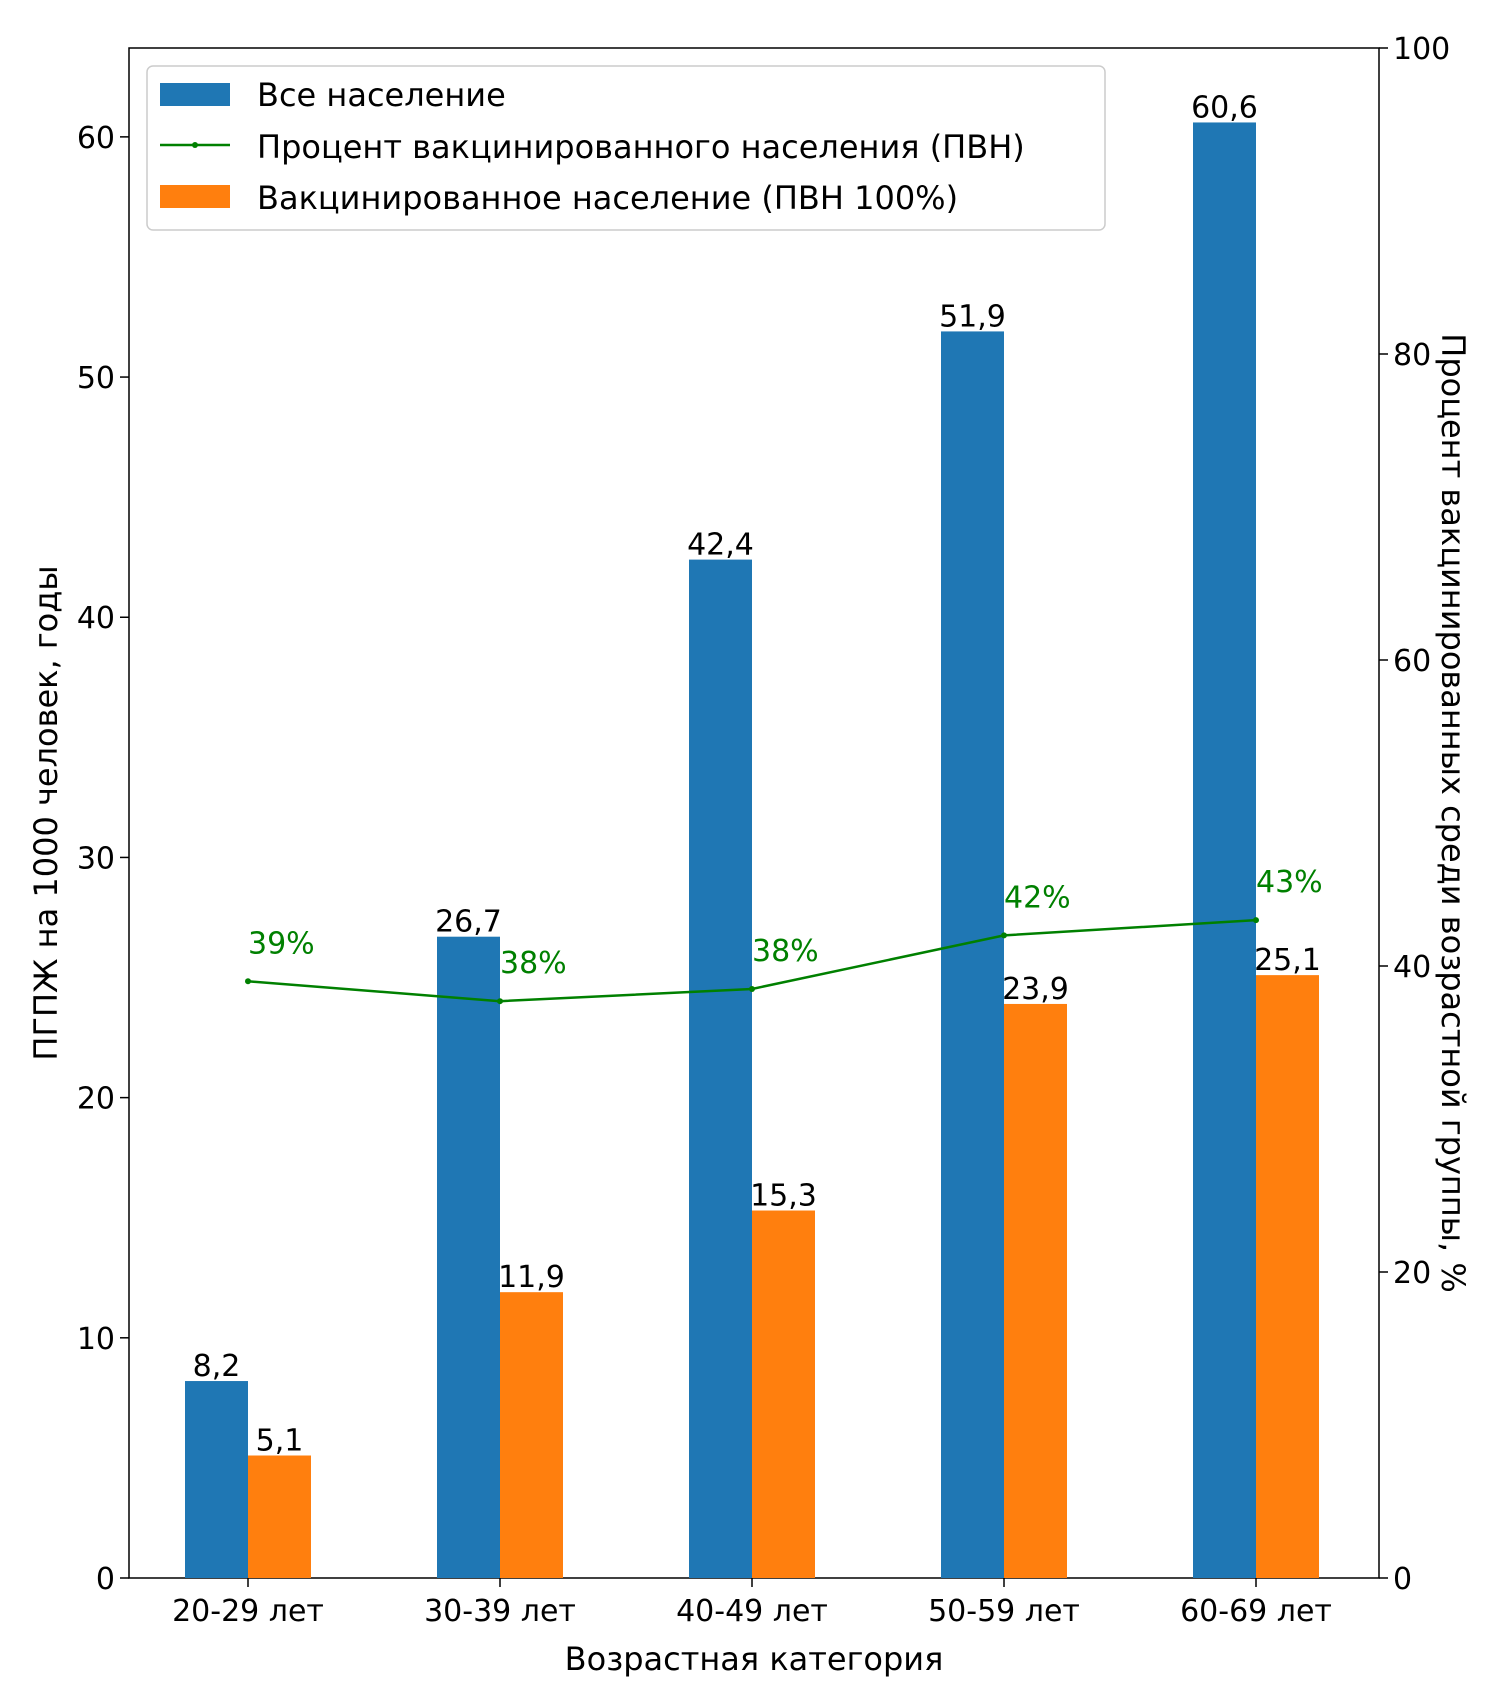  What do you see at coordinates (381, 95) in the screenshot?
I see `legend-label-all-population: Все население` at bounding box center [381, 95].